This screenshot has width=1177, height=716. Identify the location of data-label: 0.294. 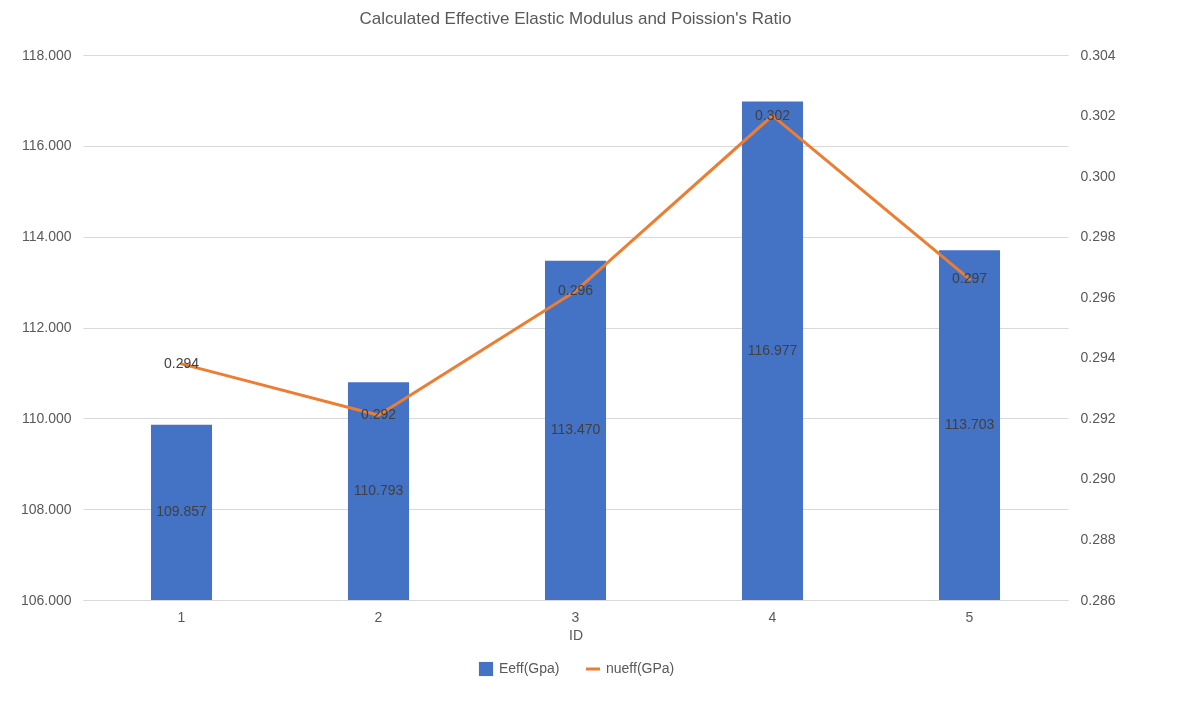
(181, 362).